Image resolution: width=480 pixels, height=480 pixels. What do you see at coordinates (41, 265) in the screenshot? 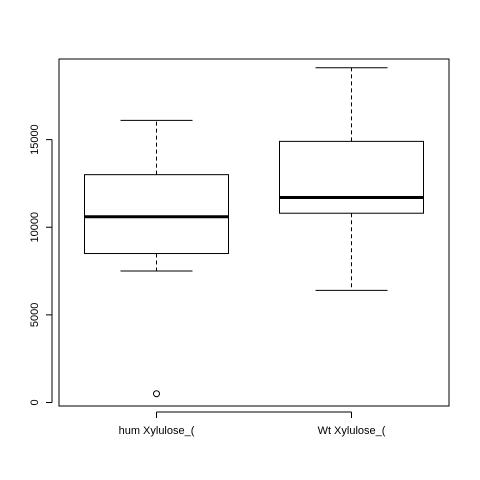
I see `y-axis: 0 5000 10000 15000` at bounding box center [41, 265].